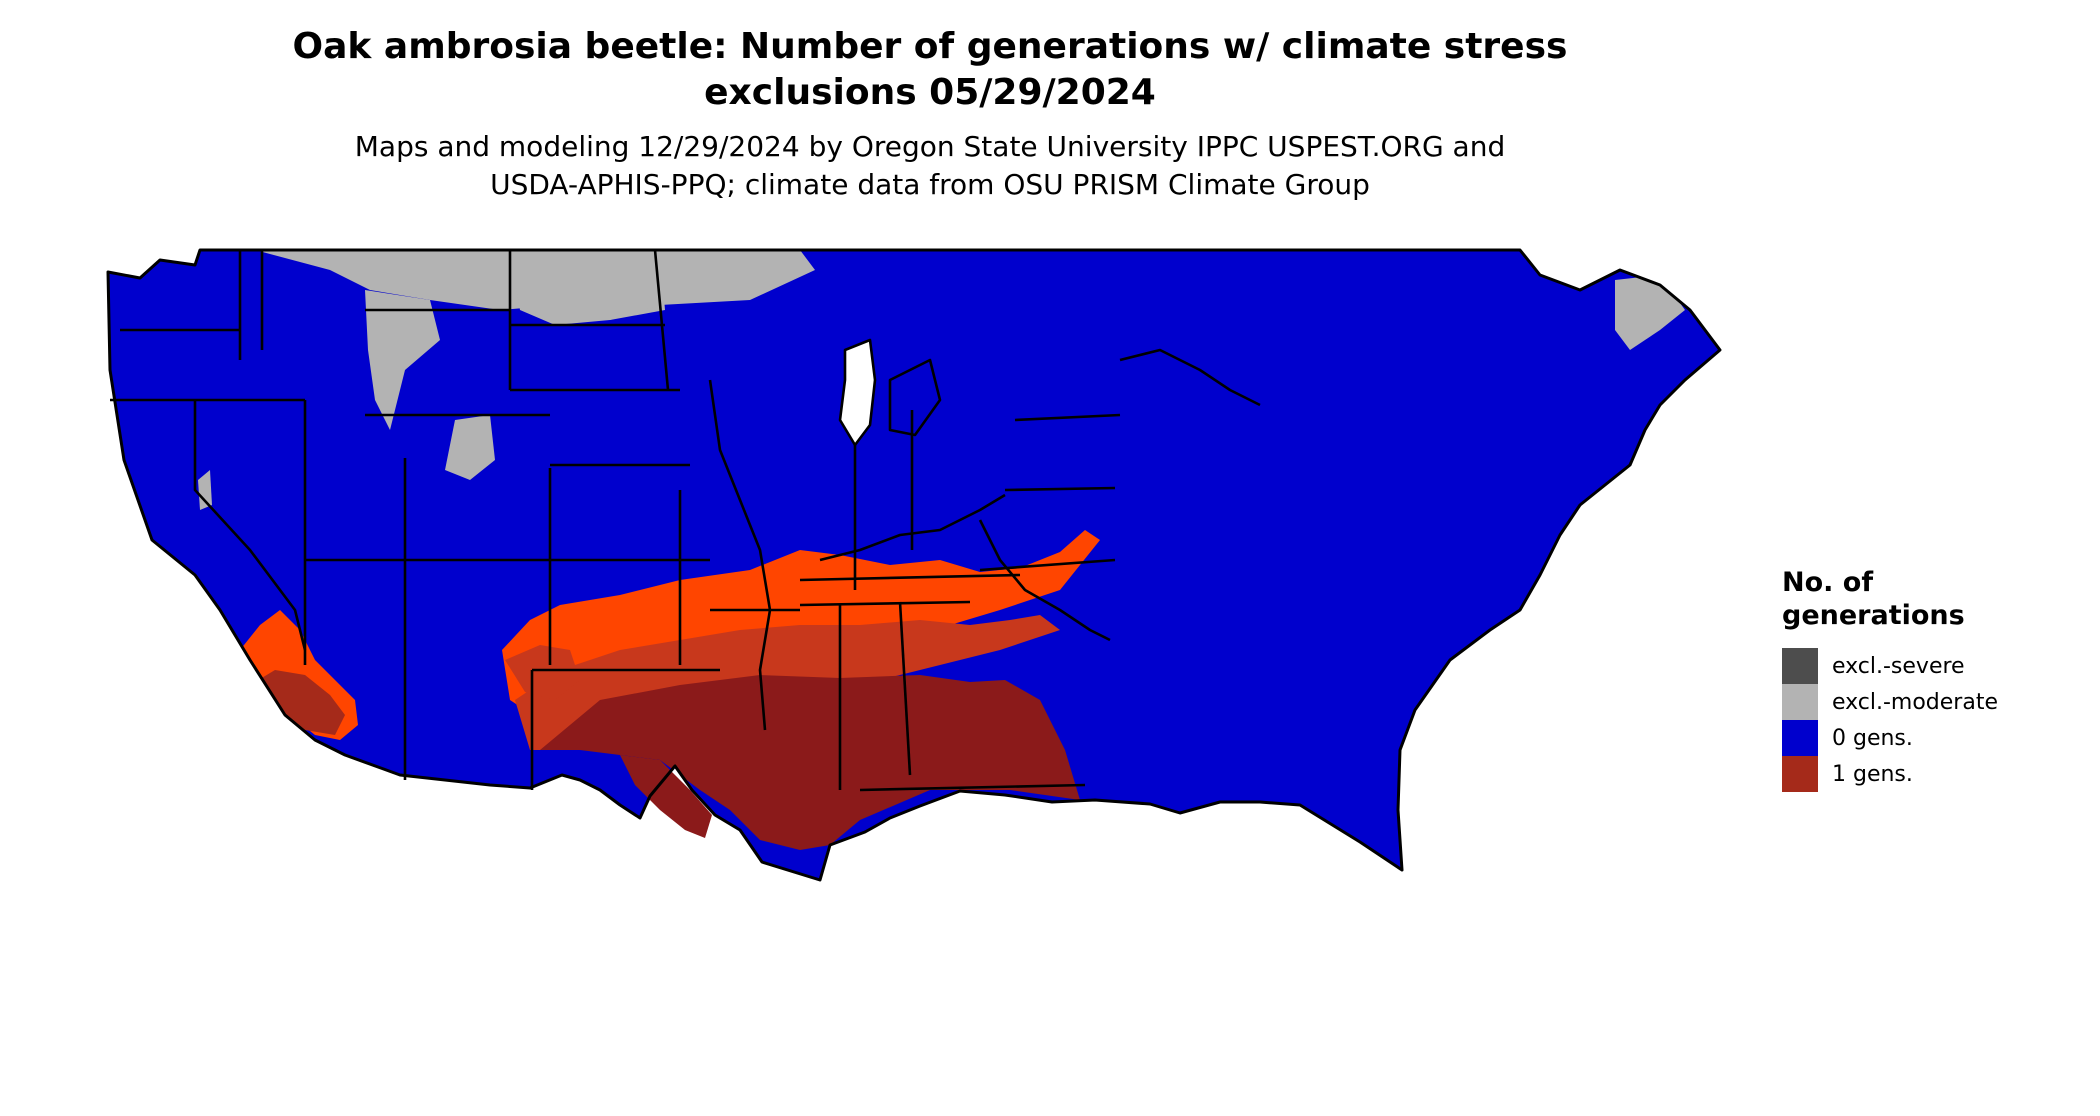 This screenshot has height=1116, width=2100. Describe the element at coordinates (1060, 489) in the screenshot. I see `border-pa-south` at that location.